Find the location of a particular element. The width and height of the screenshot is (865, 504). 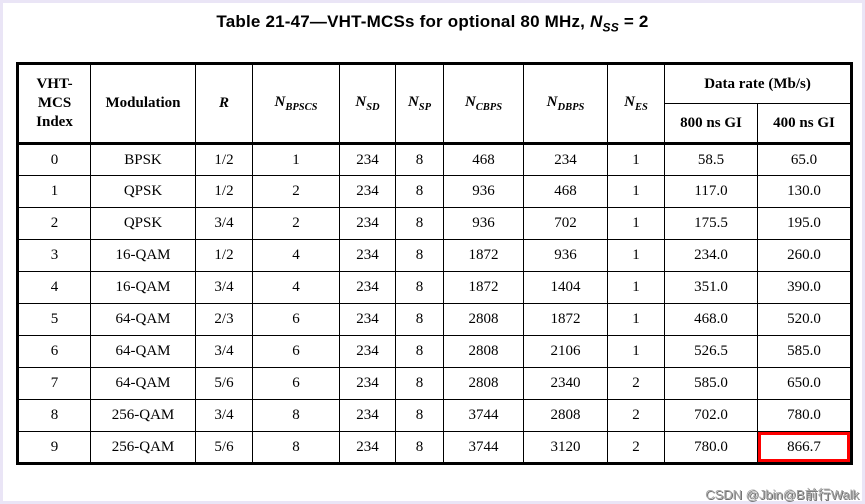

cell-r3-c0: 3 is located at coordinates (54, 255).